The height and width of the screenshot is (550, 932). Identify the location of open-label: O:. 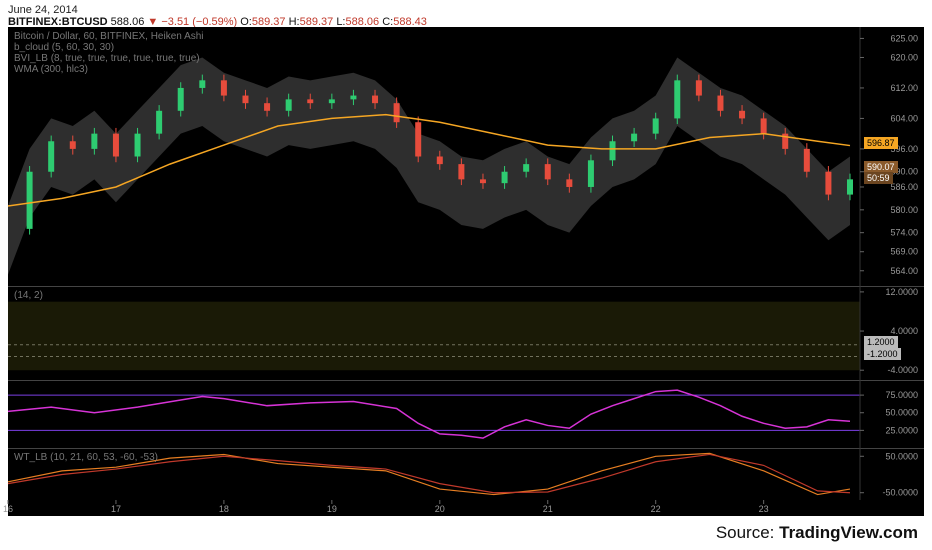
(246, 22).